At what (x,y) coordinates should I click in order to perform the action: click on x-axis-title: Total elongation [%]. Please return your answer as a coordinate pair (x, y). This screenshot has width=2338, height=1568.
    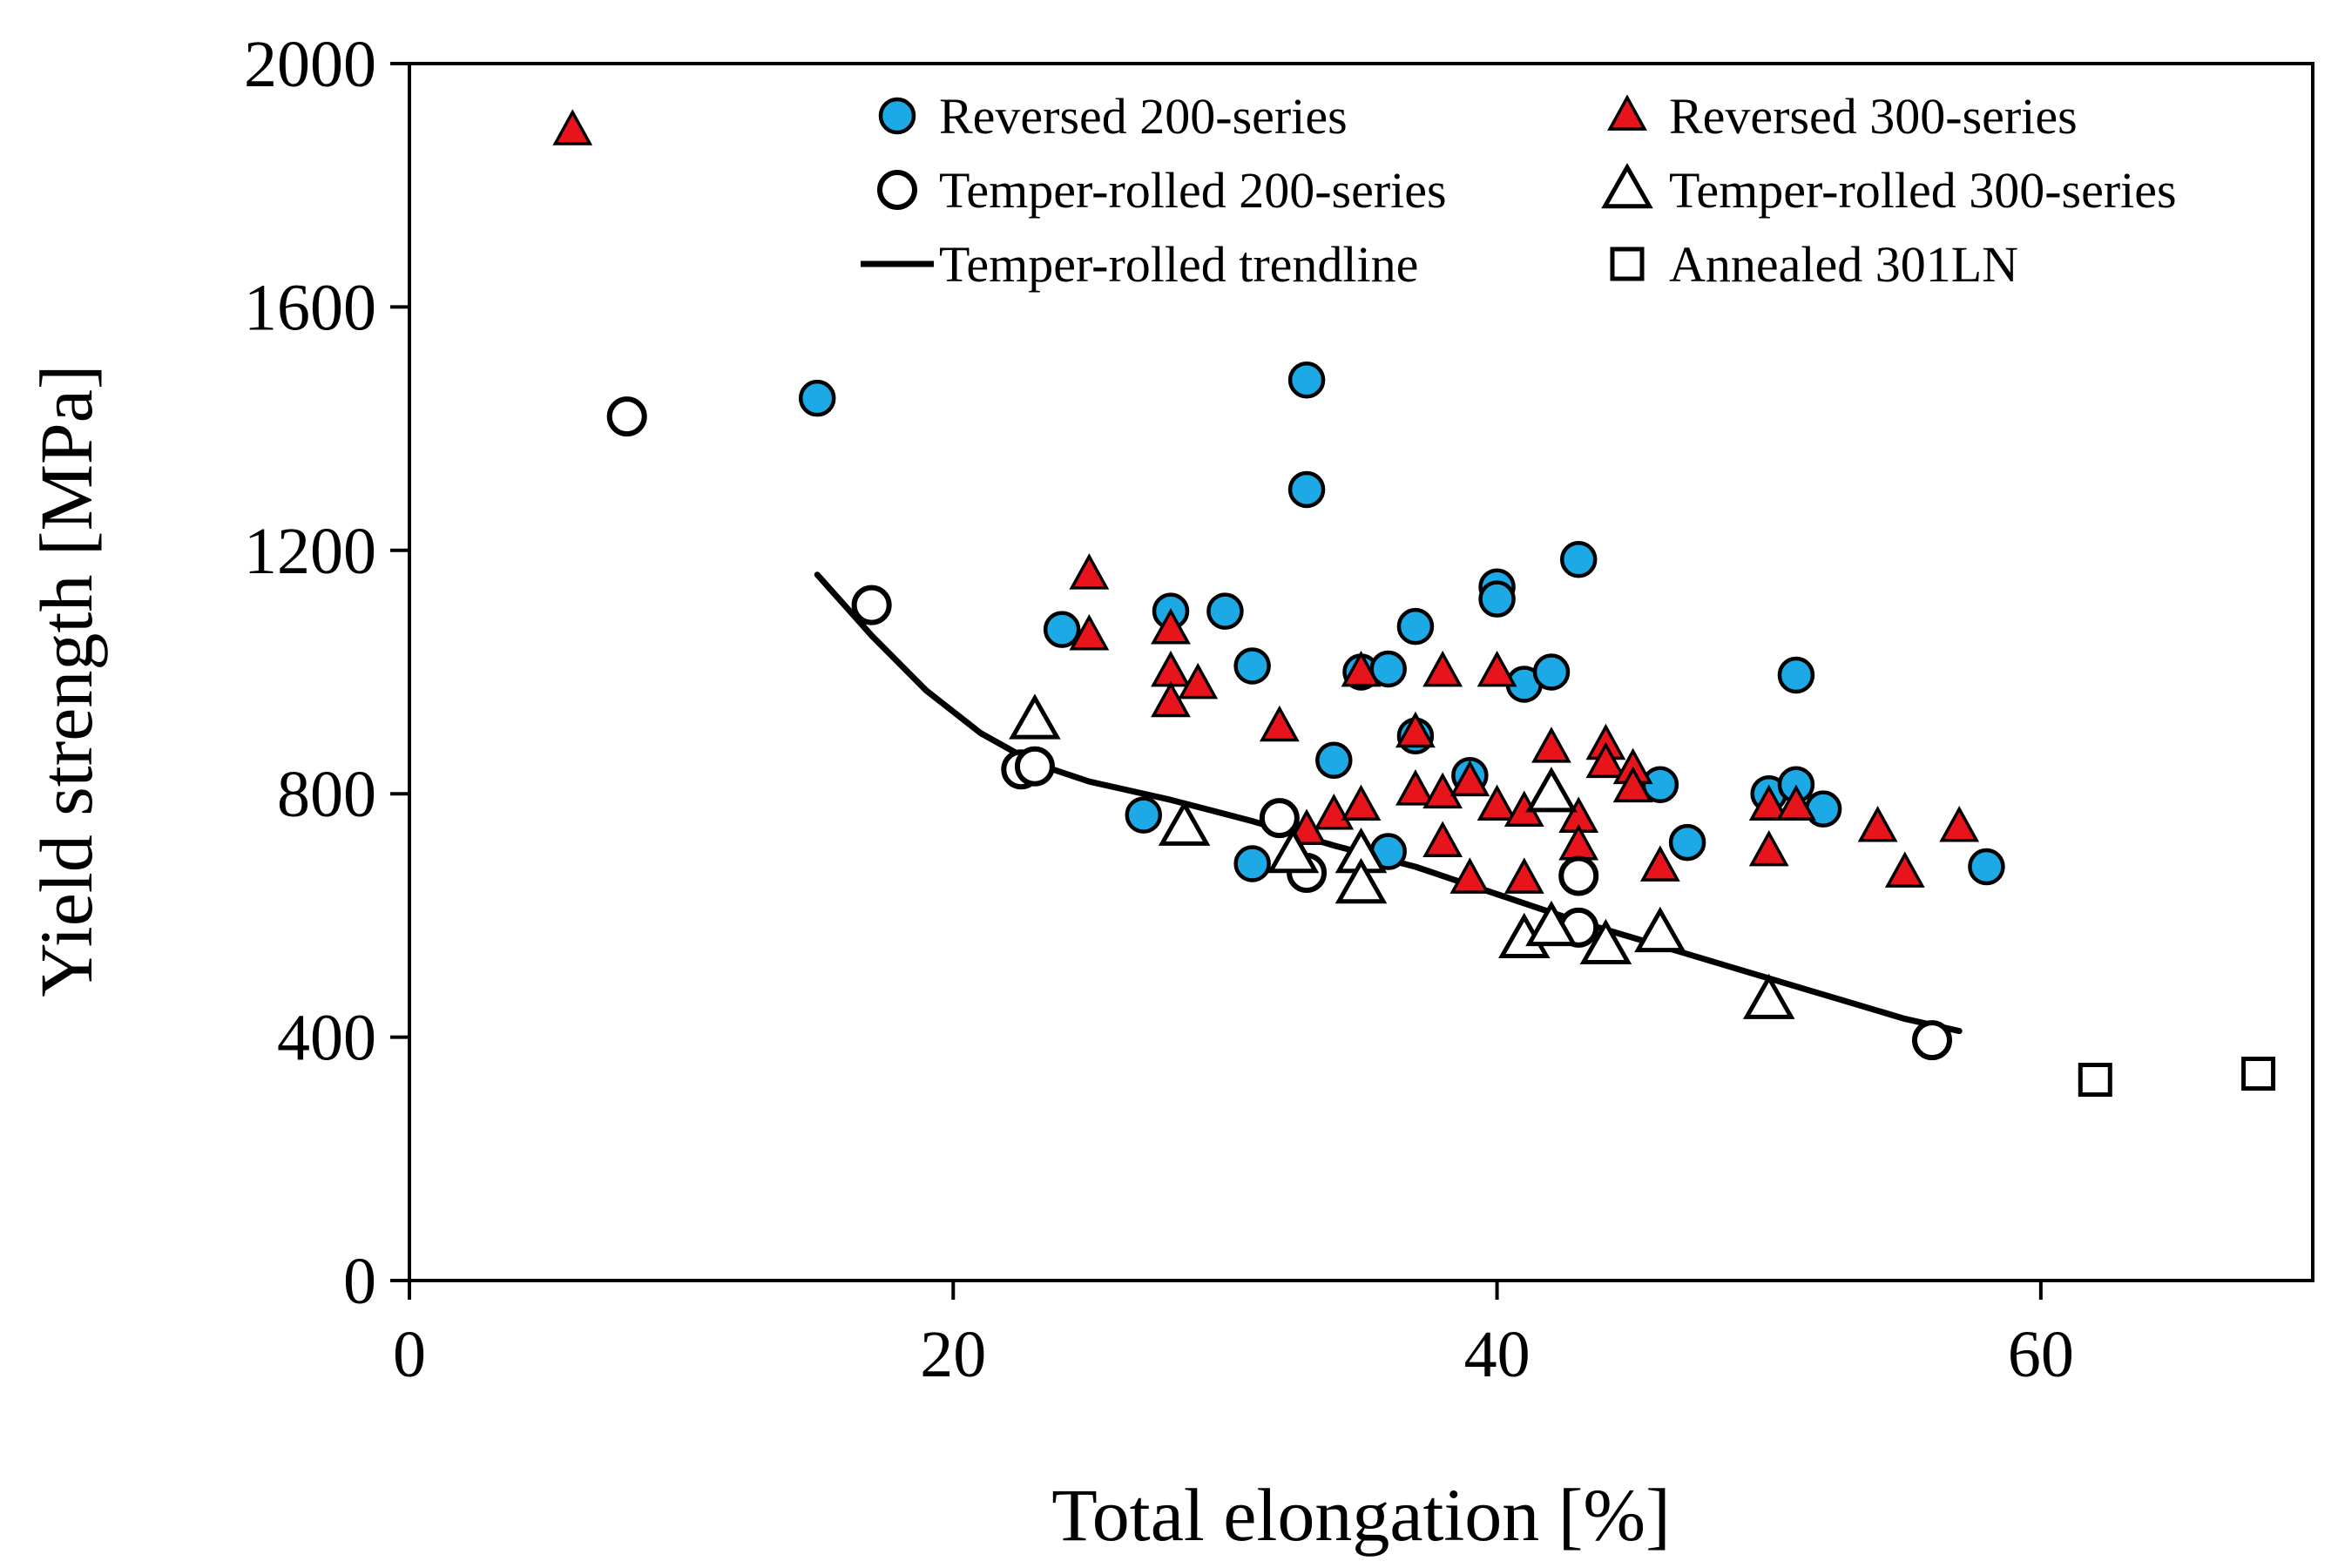
    Looking at the image, I should click on (1360, 1515).